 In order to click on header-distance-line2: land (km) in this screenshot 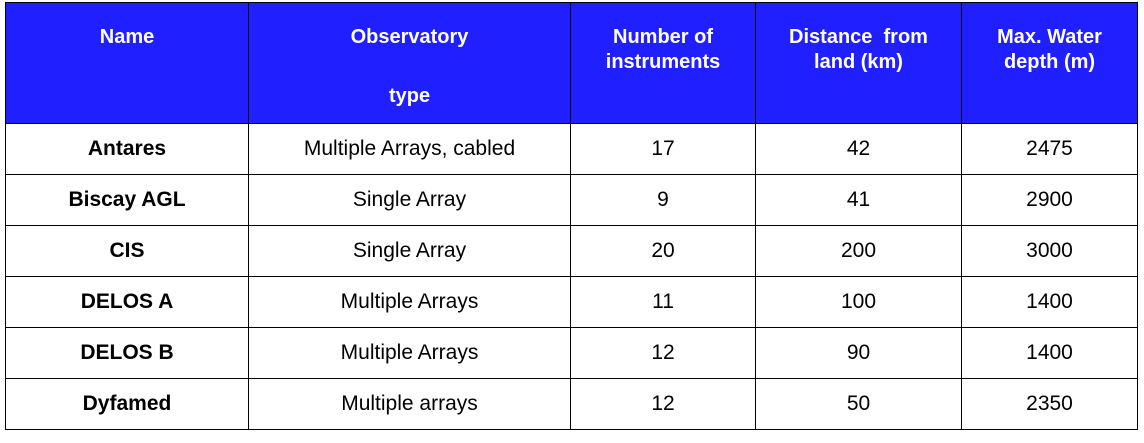, I will do `click(858, 62)`.